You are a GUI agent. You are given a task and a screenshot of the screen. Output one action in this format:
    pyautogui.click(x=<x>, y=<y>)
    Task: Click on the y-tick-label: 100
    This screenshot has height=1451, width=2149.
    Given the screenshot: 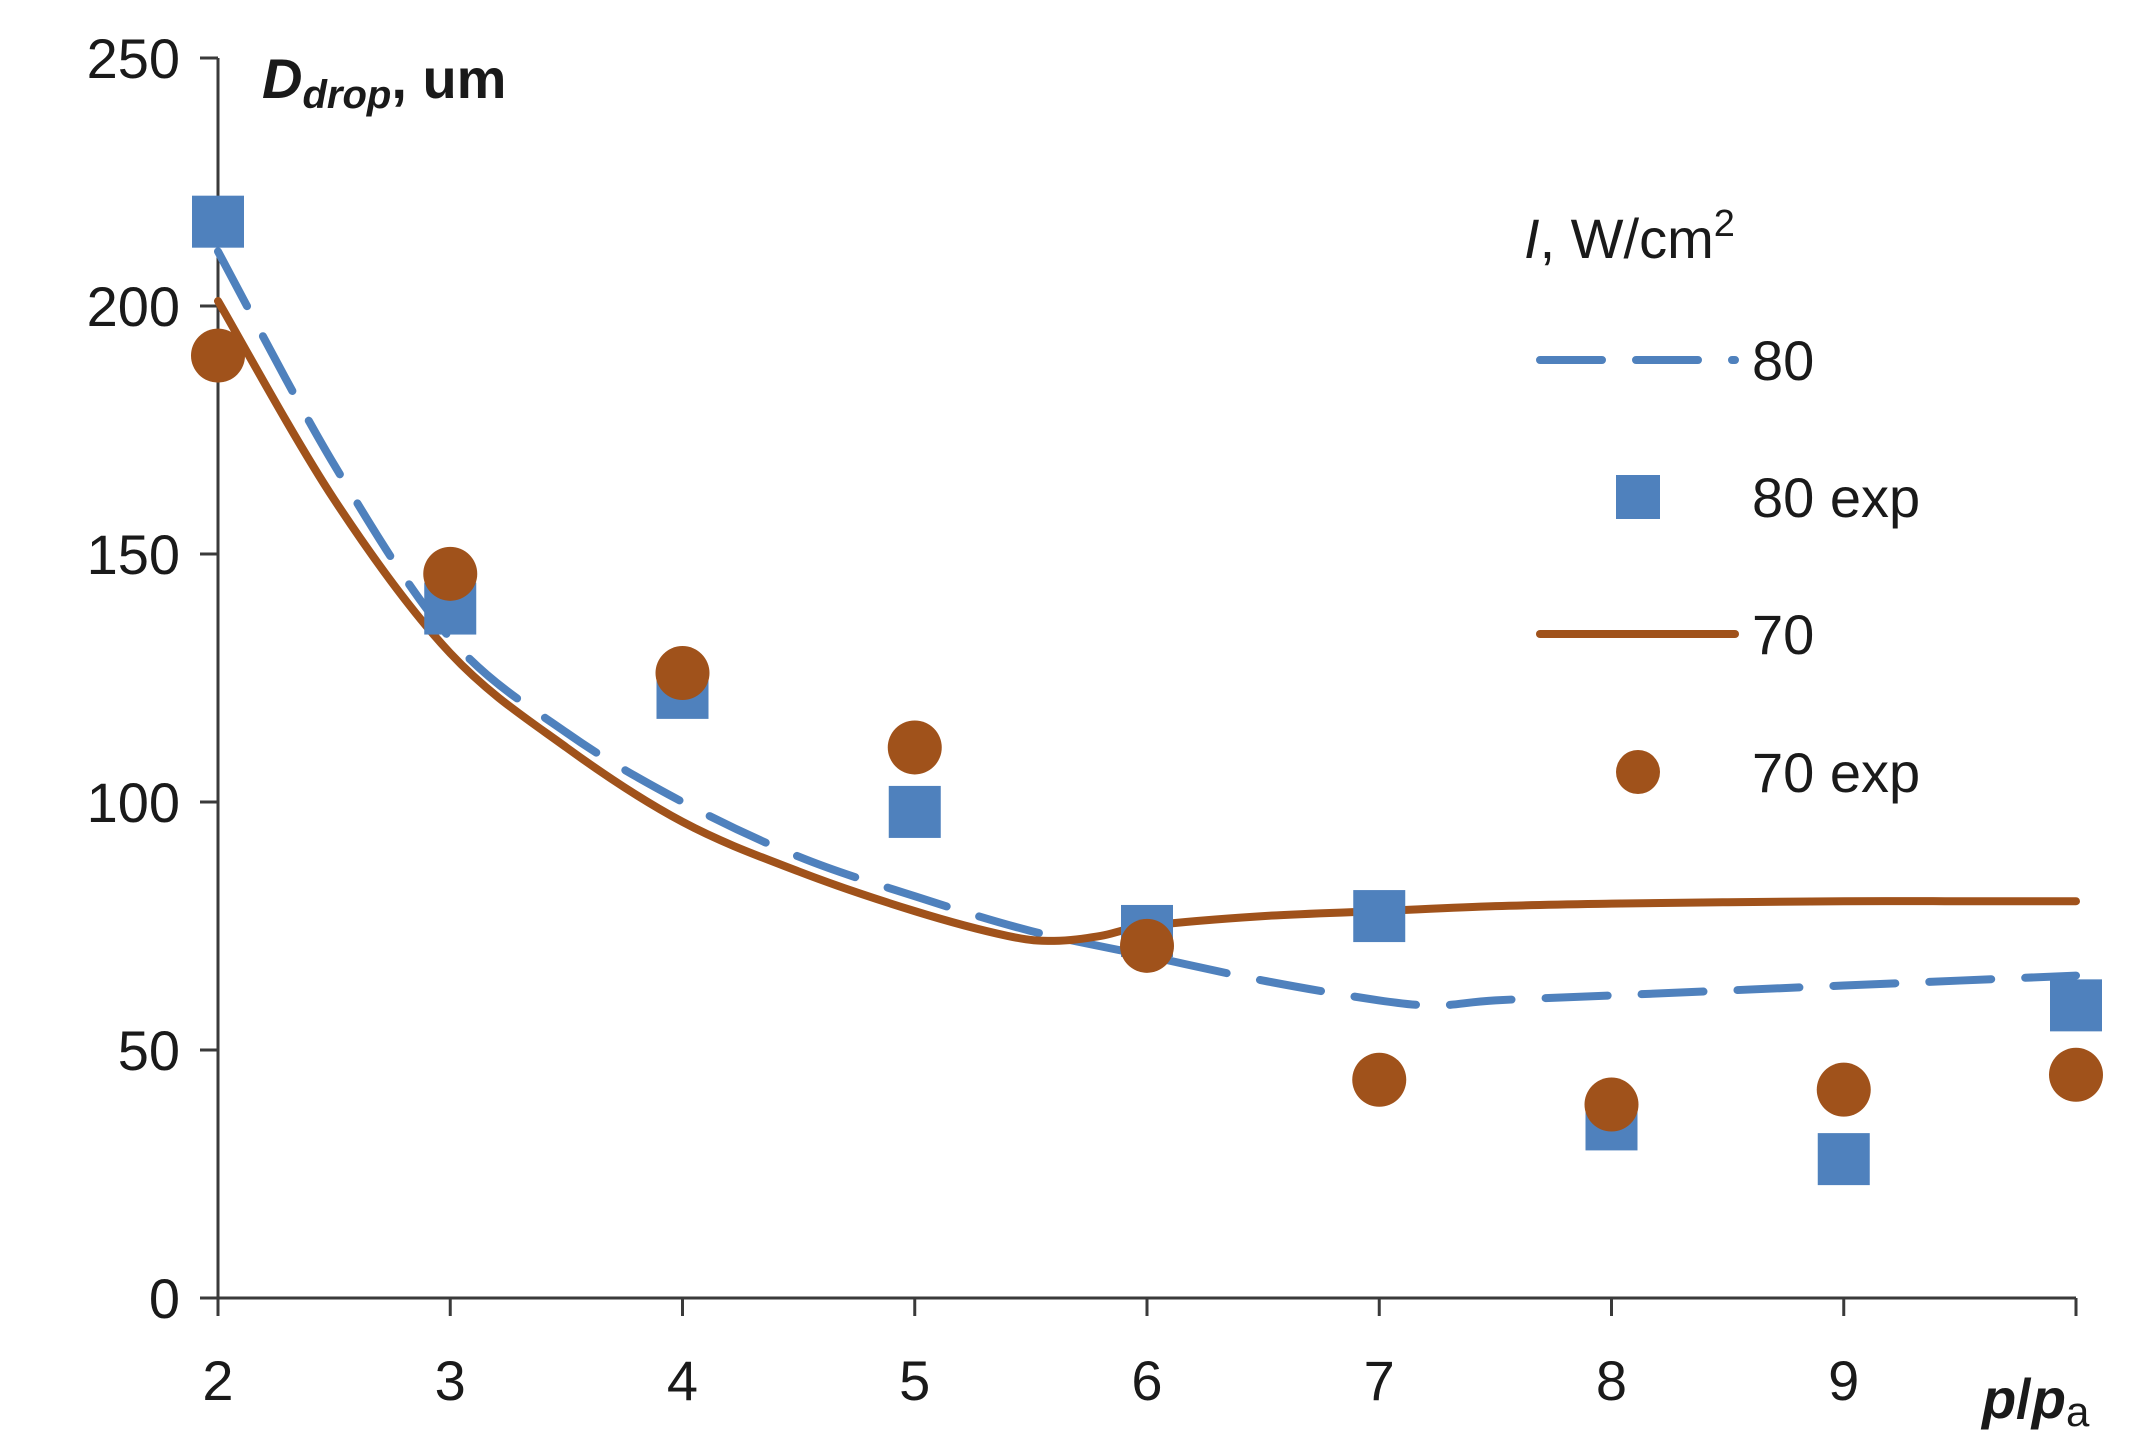 What is the action you would take?
    pyautogui.click(x=133, y=802)
    